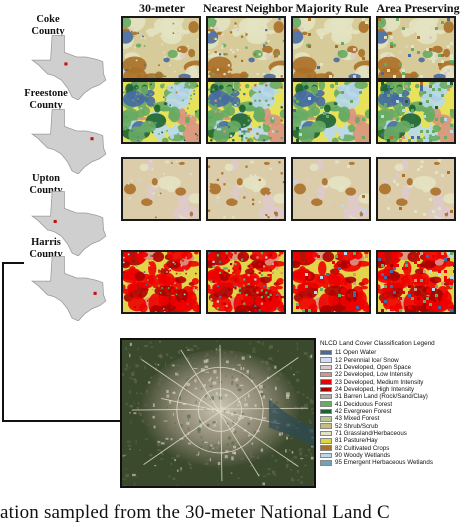  I want to click on texas-map-harris, so click(69, 288).